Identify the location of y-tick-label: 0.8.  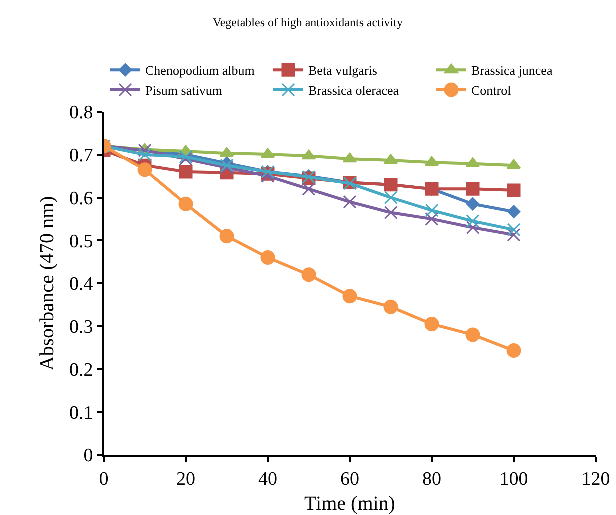
(81, 113).